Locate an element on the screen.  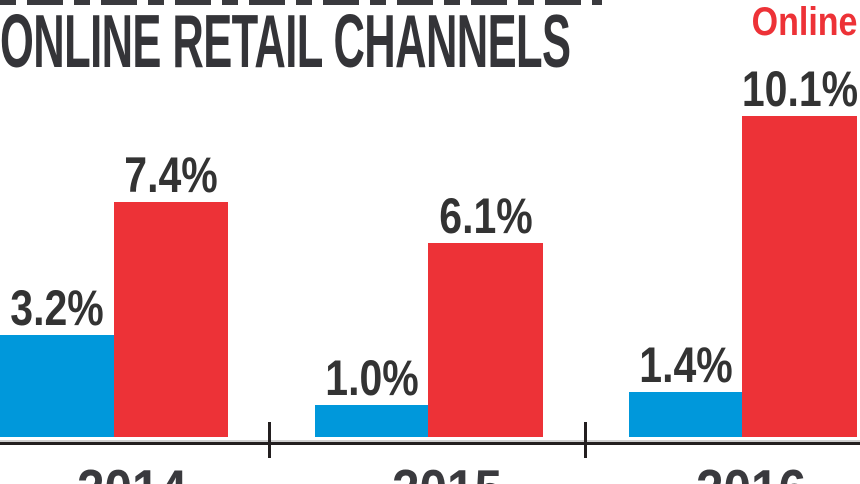
blue-series-bar-2014 is located at coordinates (57, 386).